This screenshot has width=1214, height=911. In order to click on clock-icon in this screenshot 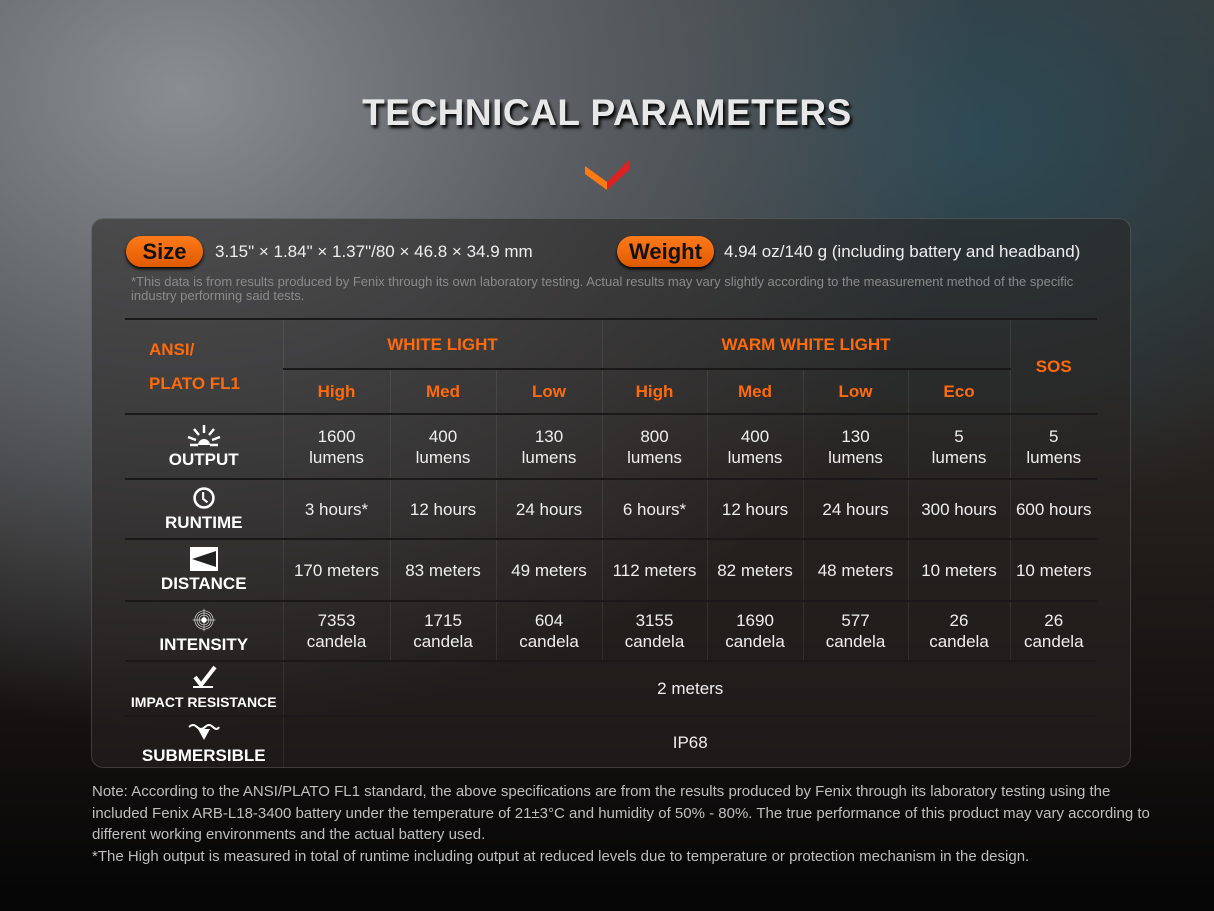, I will do `click(204, 498)`.